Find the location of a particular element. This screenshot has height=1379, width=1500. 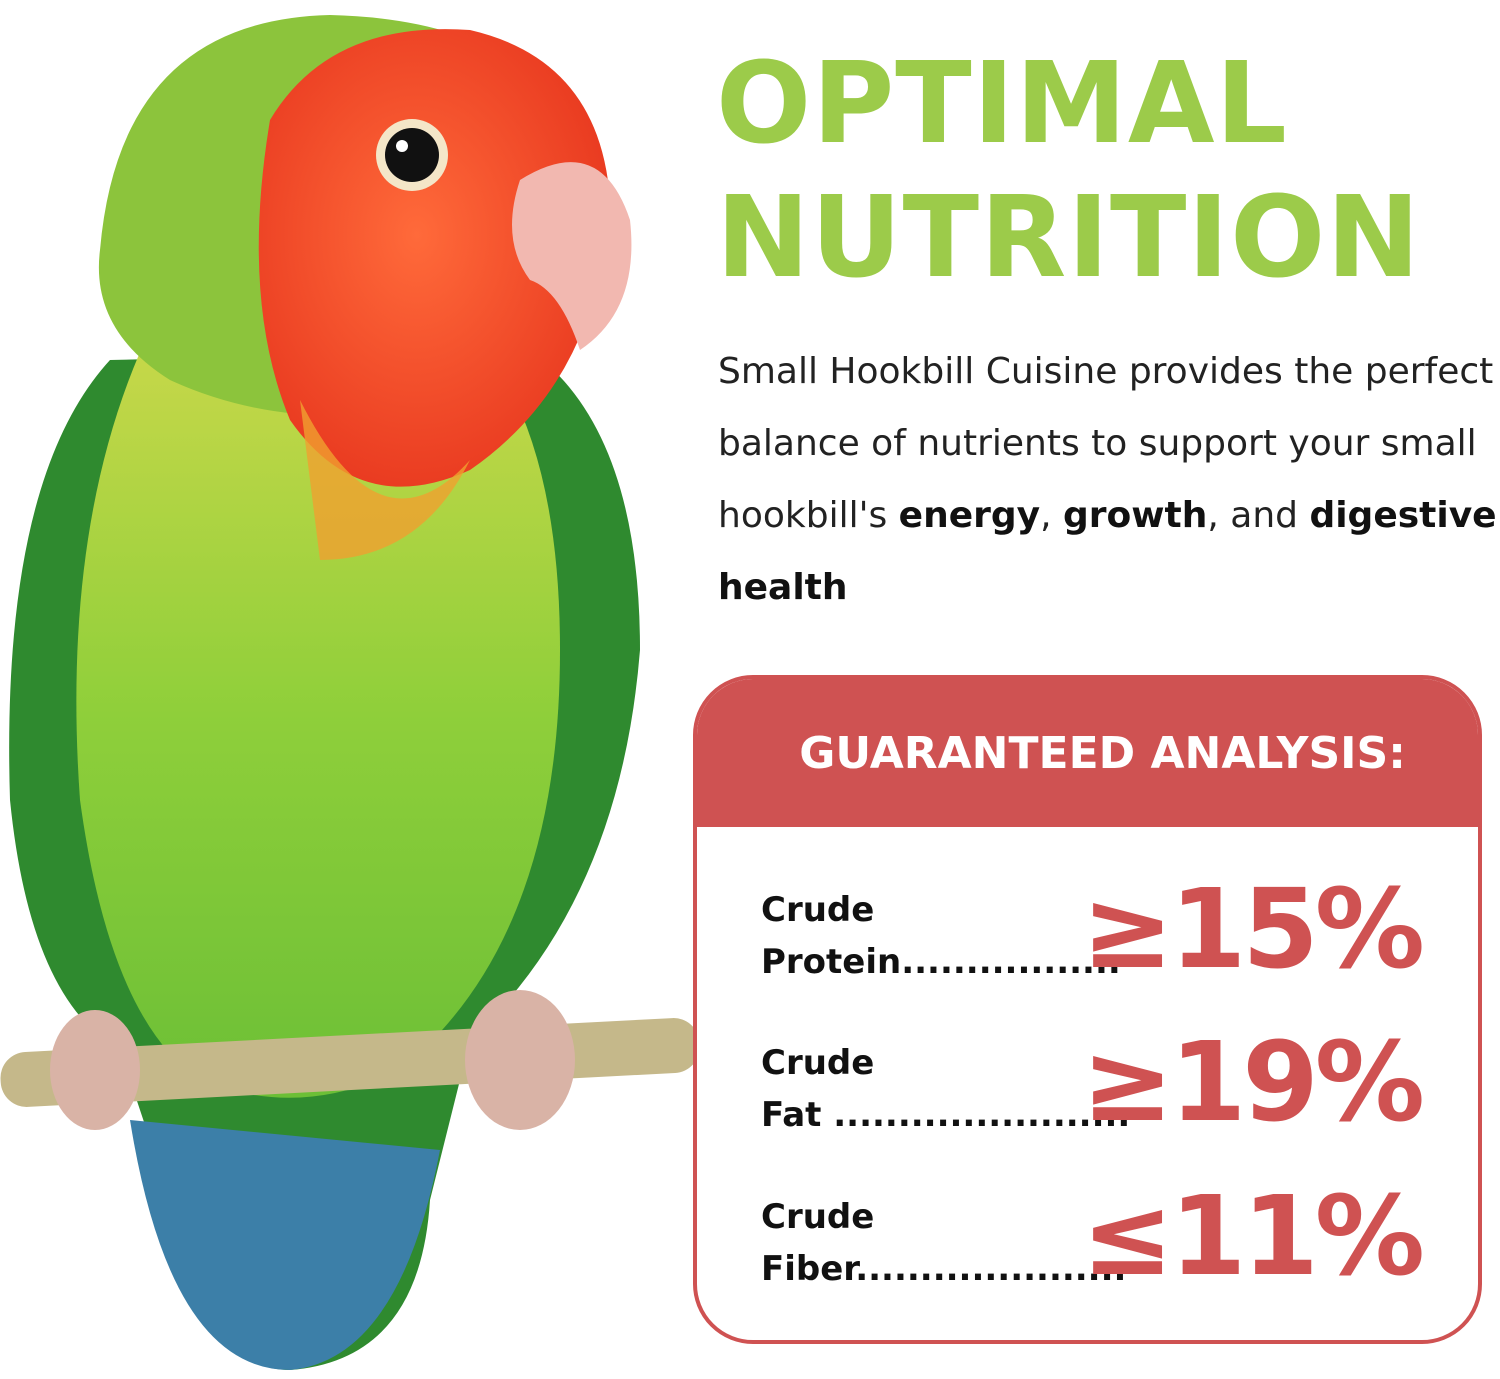

keyword-digestive-health: digestive health is located at coordinates (1107, 551).